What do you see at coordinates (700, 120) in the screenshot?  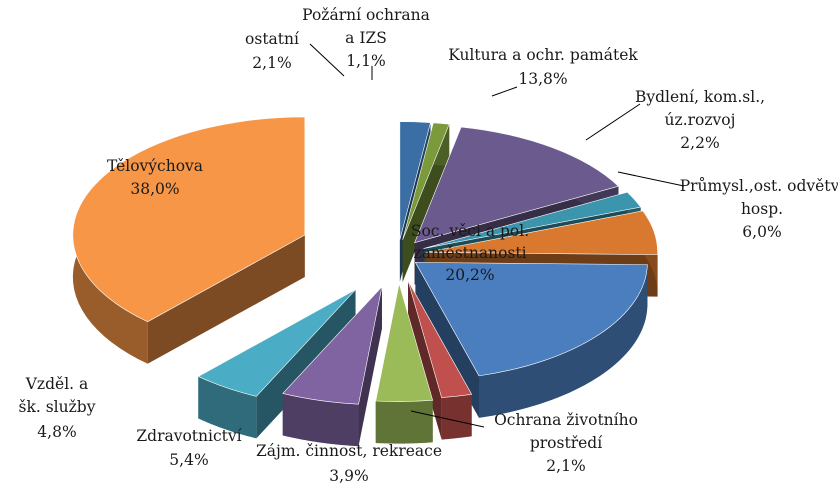 I see `slice-name-label: úz.rozvoj` at bounding box center [700, 120].